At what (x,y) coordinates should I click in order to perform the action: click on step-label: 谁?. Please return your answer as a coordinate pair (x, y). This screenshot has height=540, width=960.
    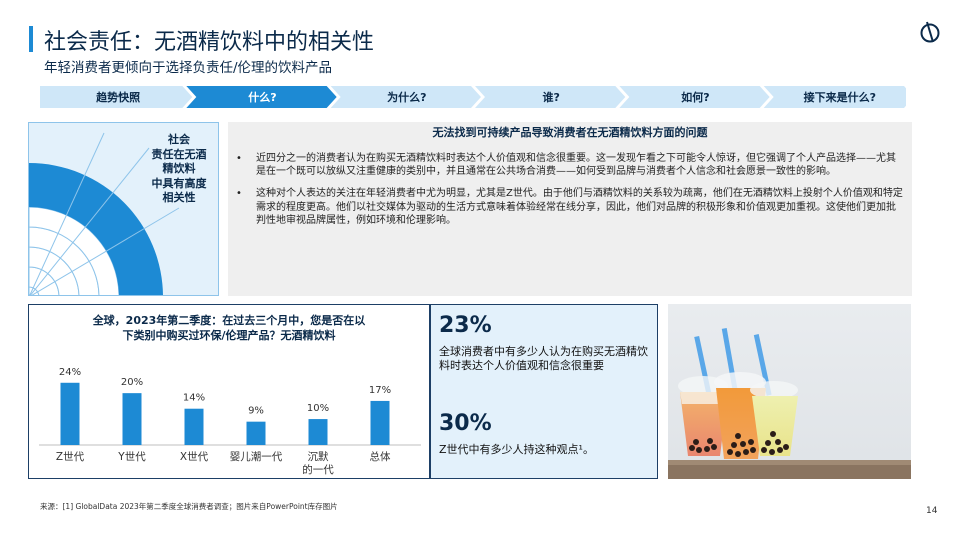
    Looking at the image, I should click on (551, 97).